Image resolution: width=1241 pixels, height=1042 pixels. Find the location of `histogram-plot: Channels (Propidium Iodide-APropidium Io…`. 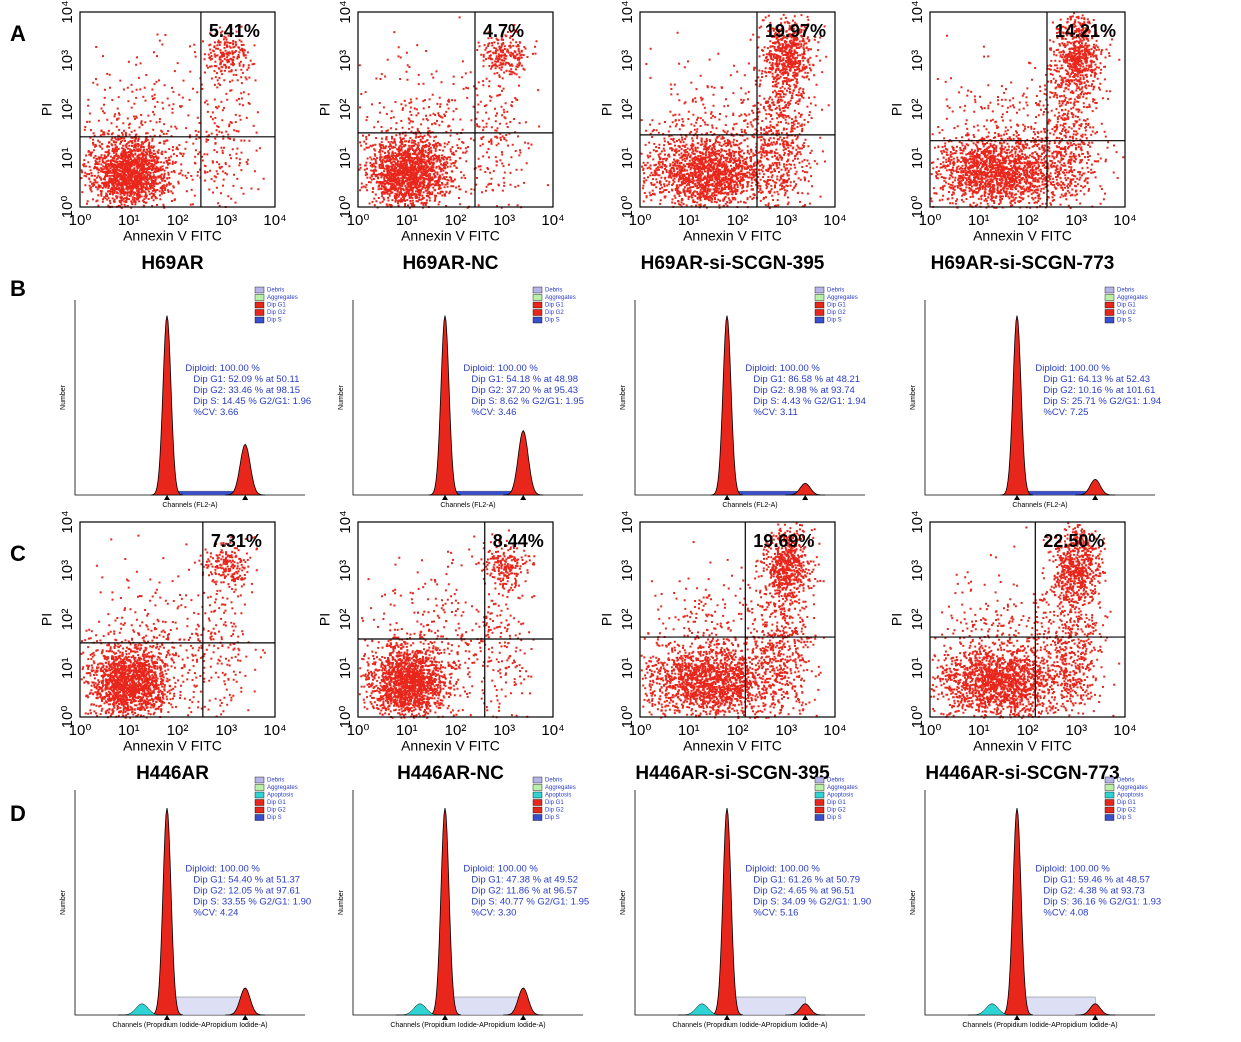

histogram-plot: Channels (Propidium Iodide-APropidium Io… is located at coordinates (745, 902).